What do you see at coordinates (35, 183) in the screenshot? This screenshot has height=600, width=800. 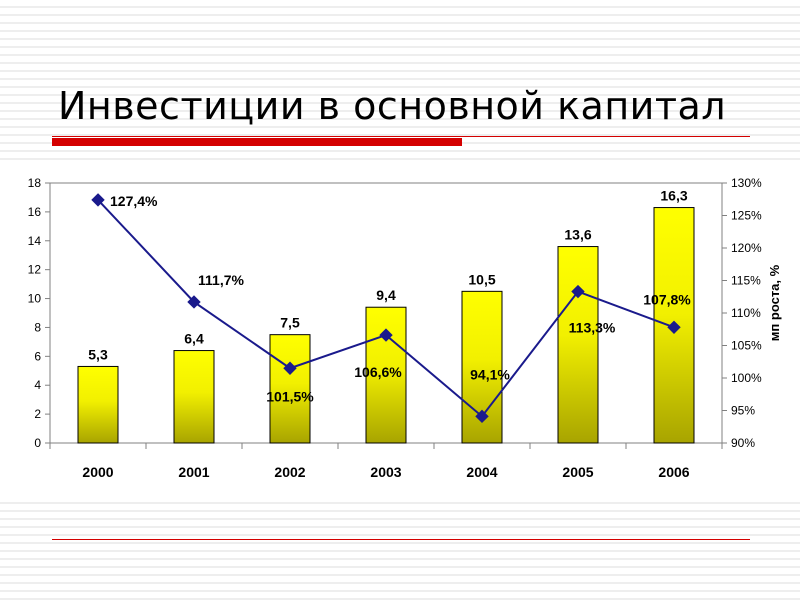 I see `y-left-tick-label: 18` at bounding box center [35, 183].